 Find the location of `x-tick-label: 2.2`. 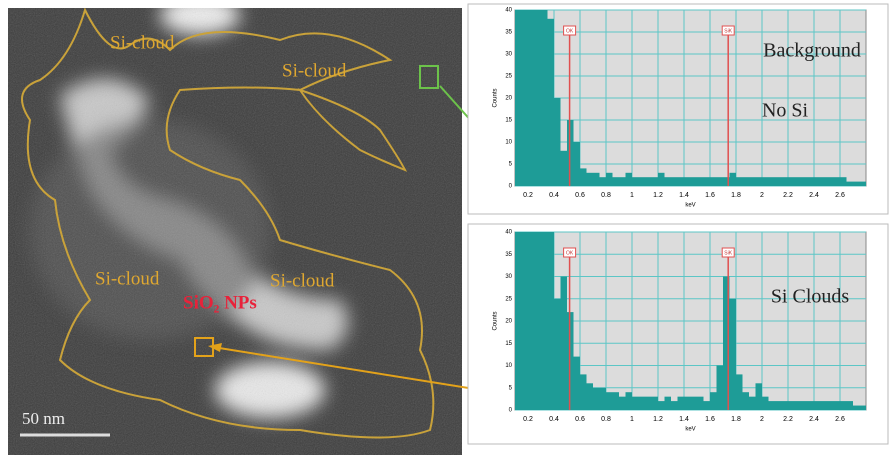

x-tick-label: 2.2 is located at coordinates (788, 195).